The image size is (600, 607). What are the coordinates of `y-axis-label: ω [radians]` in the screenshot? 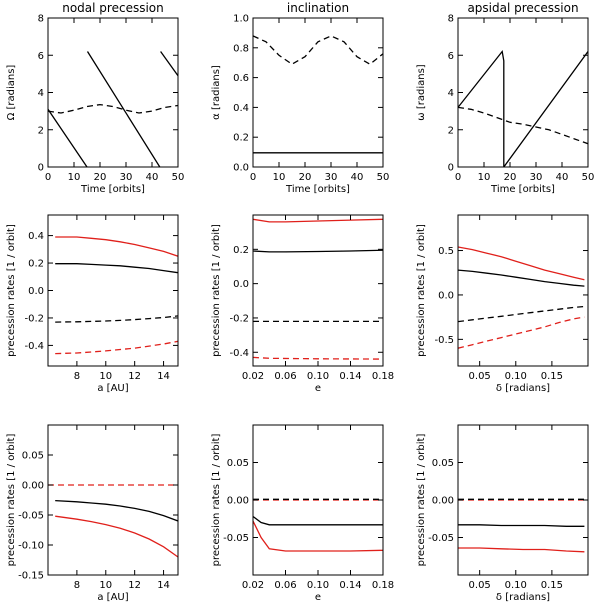 It's located at (421, 92).